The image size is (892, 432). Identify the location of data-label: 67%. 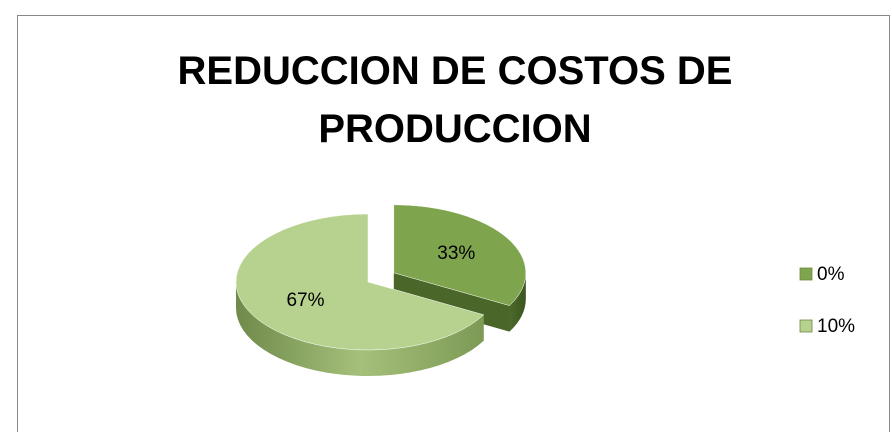
(305, 300).